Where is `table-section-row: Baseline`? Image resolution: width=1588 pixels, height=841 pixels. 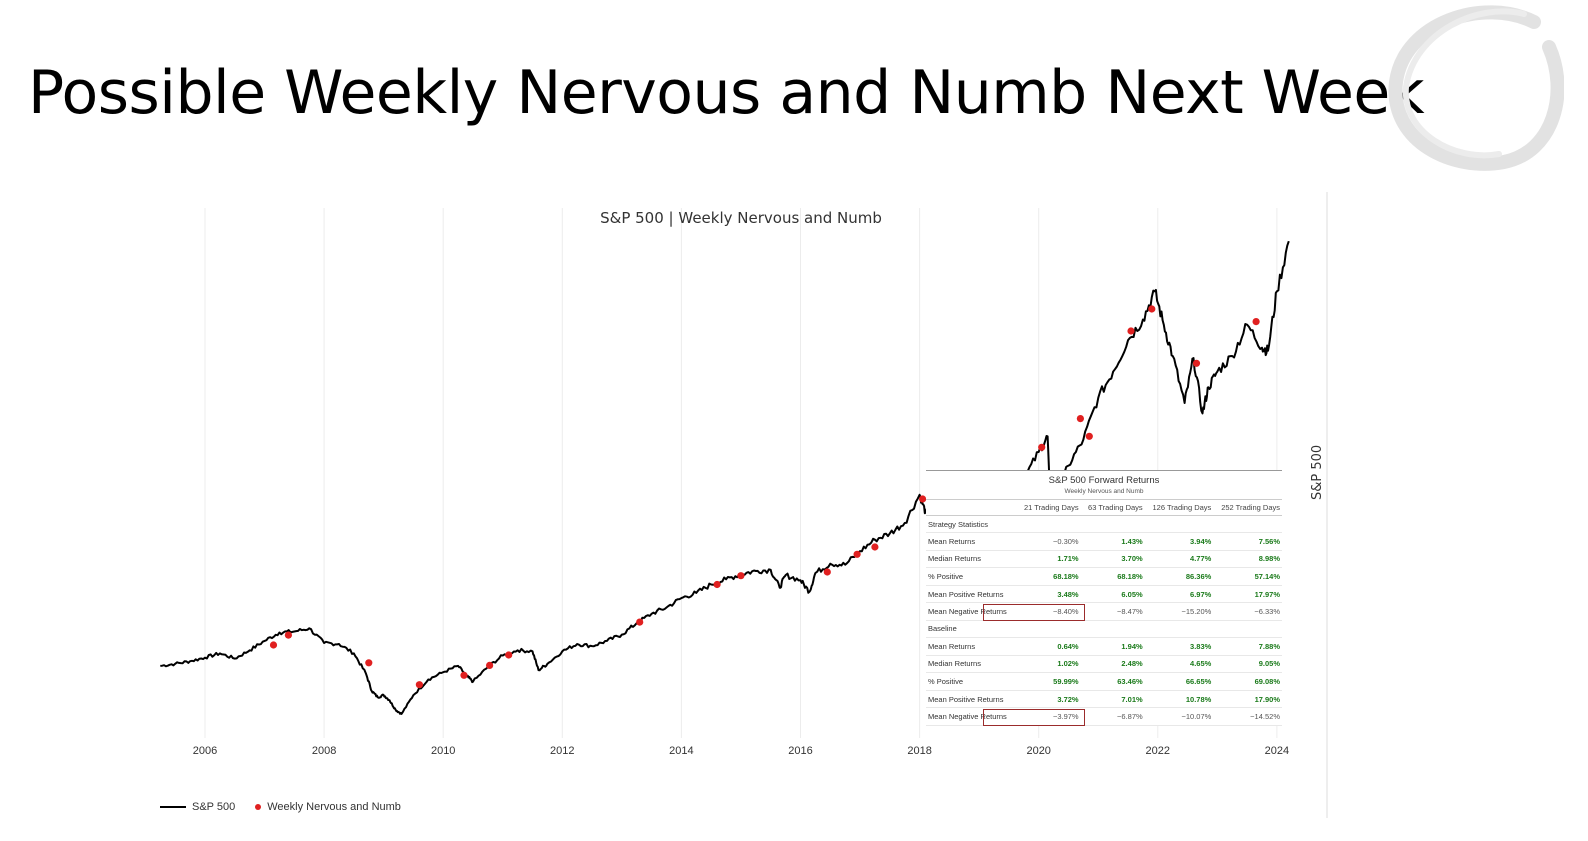
table-section-row: Baseline is located at coordinates (1104, 629).